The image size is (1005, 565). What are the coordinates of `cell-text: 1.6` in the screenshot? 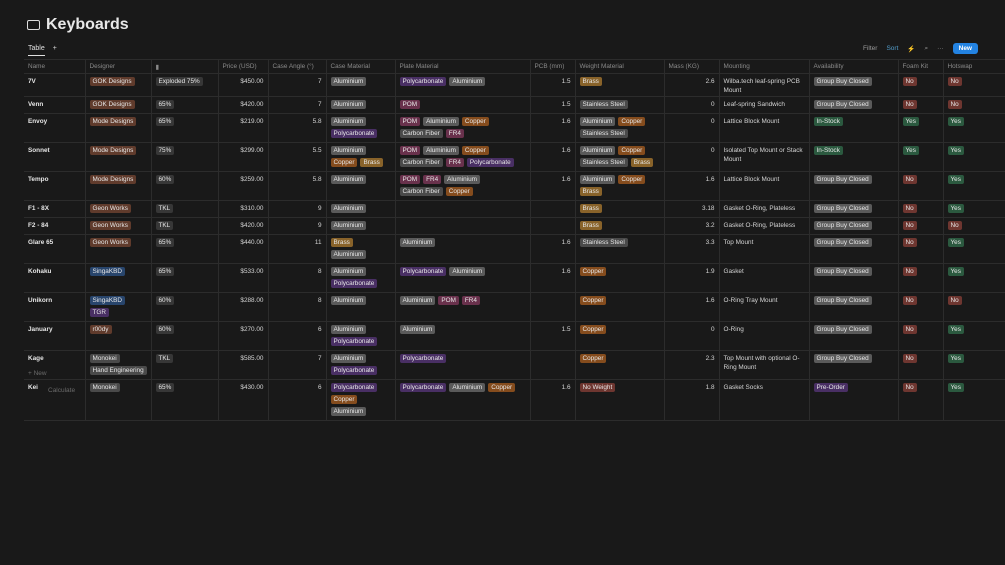 It's located at (566, 179).